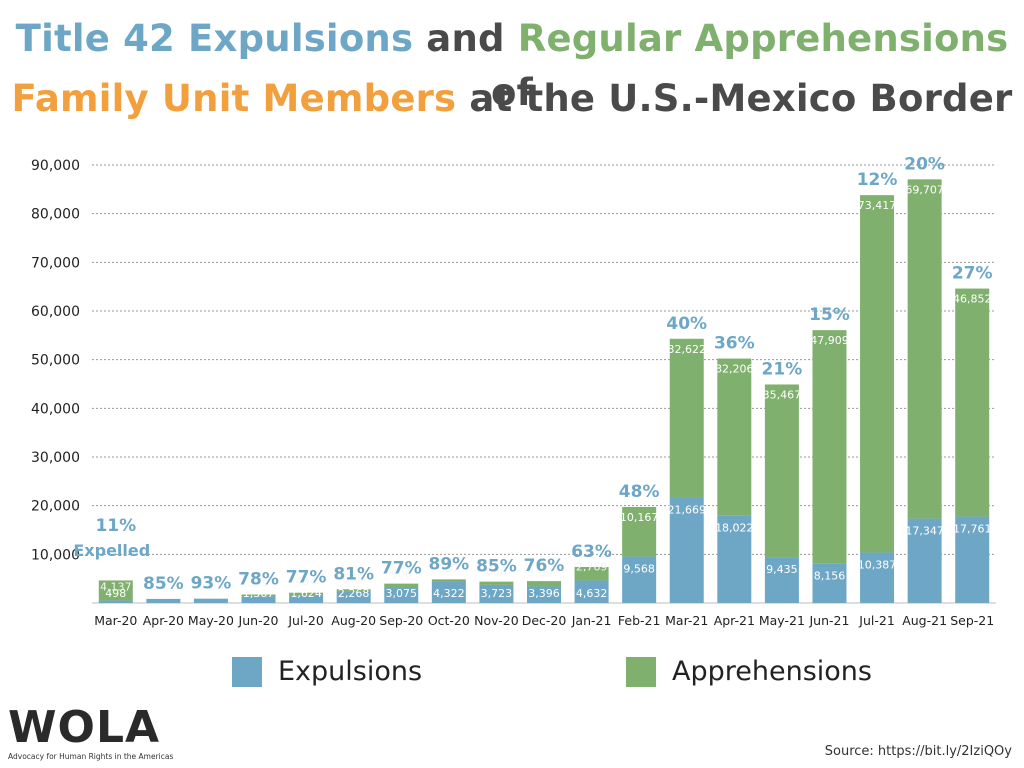  Describe the element at coordinates (497, 593) in the screenshot. I see `data-label-expulsions: 3,723` at that location.